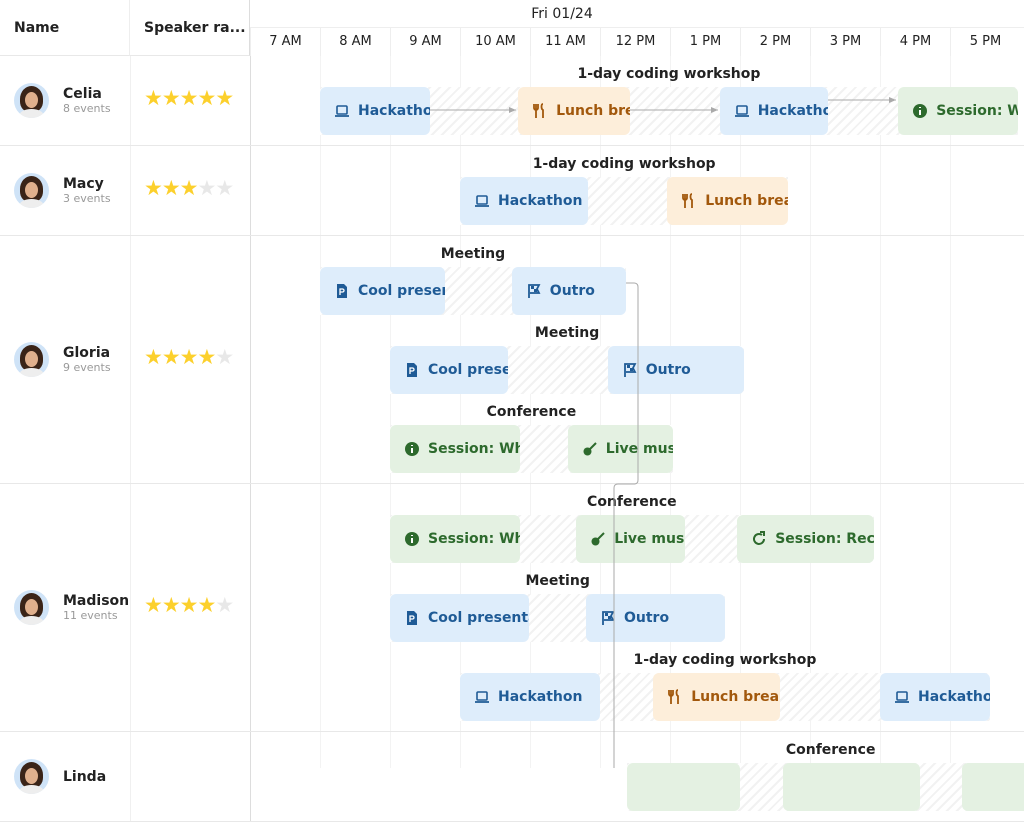  Describe the element at coordinates (87, 353) in the screenshot. I see `person-name: Gloria` at that location.